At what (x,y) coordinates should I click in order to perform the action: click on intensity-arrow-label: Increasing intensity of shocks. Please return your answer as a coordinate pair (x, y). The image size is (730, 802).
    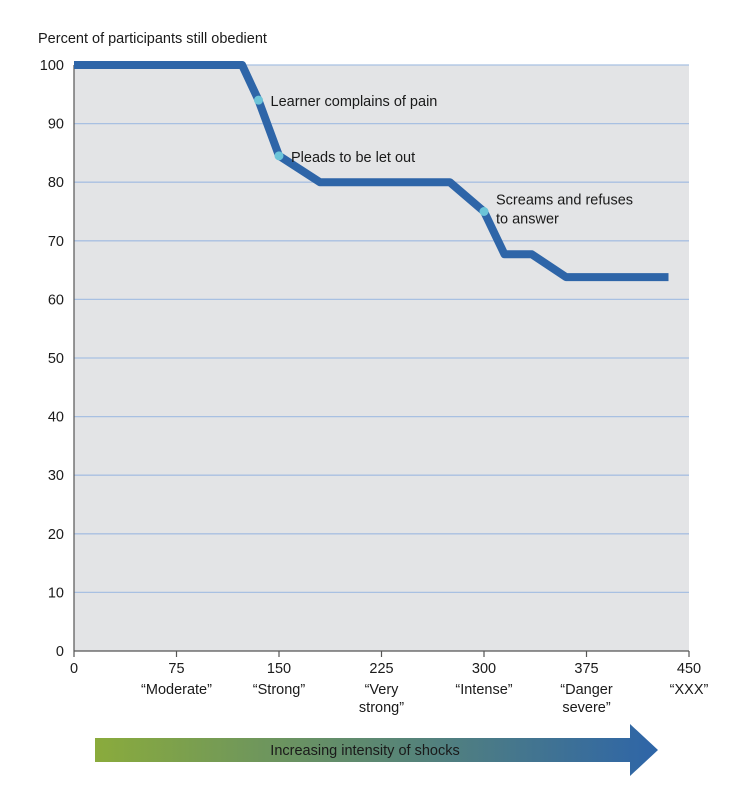
    Looking at the image, I should click on (364, 751).